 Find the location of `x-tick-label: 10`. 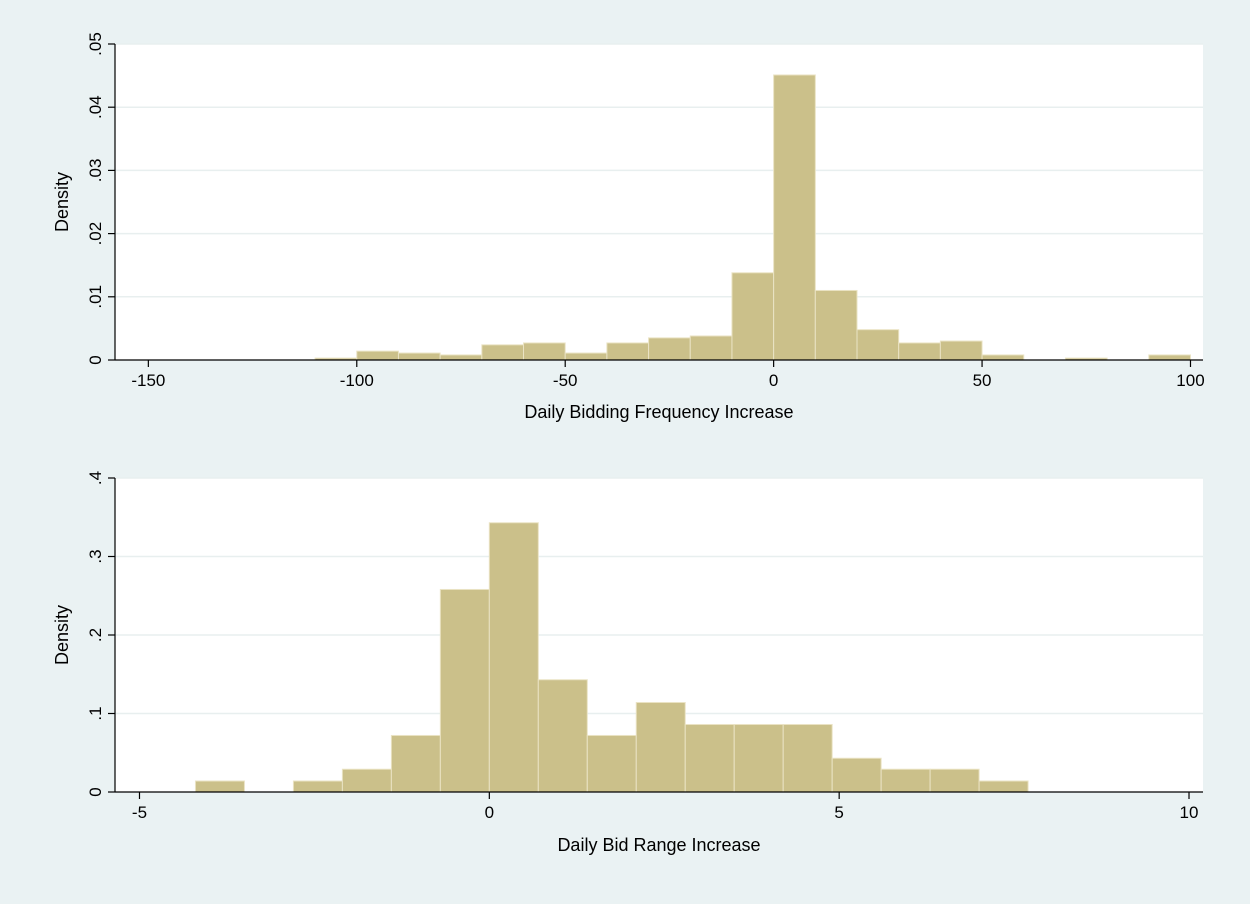

x-tick-label: 10 is located at coordinates (1189, 812).